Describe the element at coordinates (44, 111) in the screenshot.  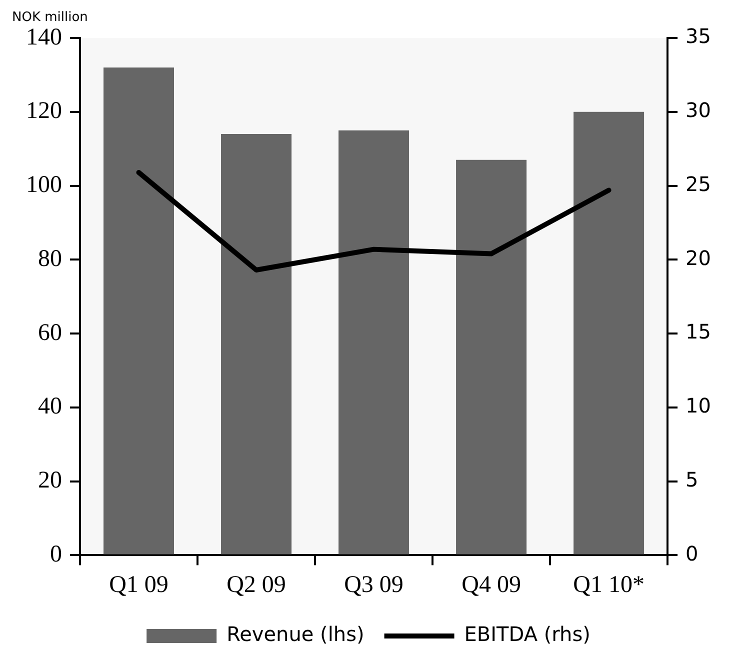
I see `y-tick-label: 120` at that location.